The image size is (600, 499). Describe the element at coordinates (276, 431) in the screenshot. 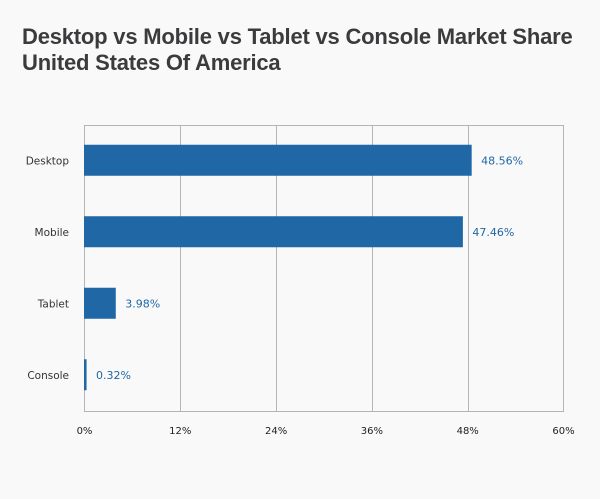

I see `x-tick-label: 24%` at that location.